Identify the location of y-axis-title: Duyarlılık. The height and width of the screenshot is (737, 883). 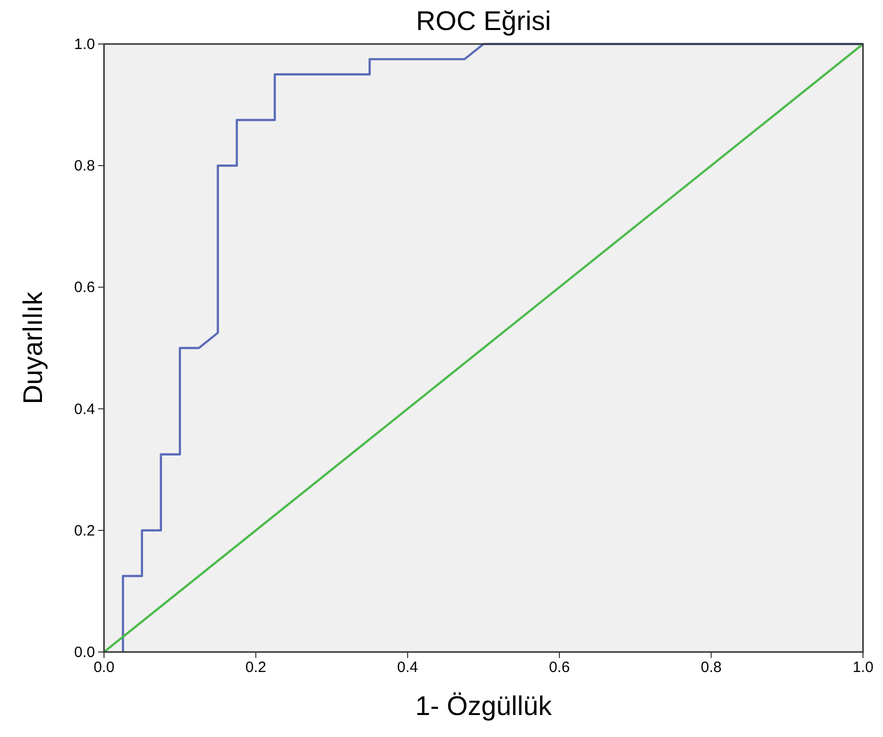
(33, 347).